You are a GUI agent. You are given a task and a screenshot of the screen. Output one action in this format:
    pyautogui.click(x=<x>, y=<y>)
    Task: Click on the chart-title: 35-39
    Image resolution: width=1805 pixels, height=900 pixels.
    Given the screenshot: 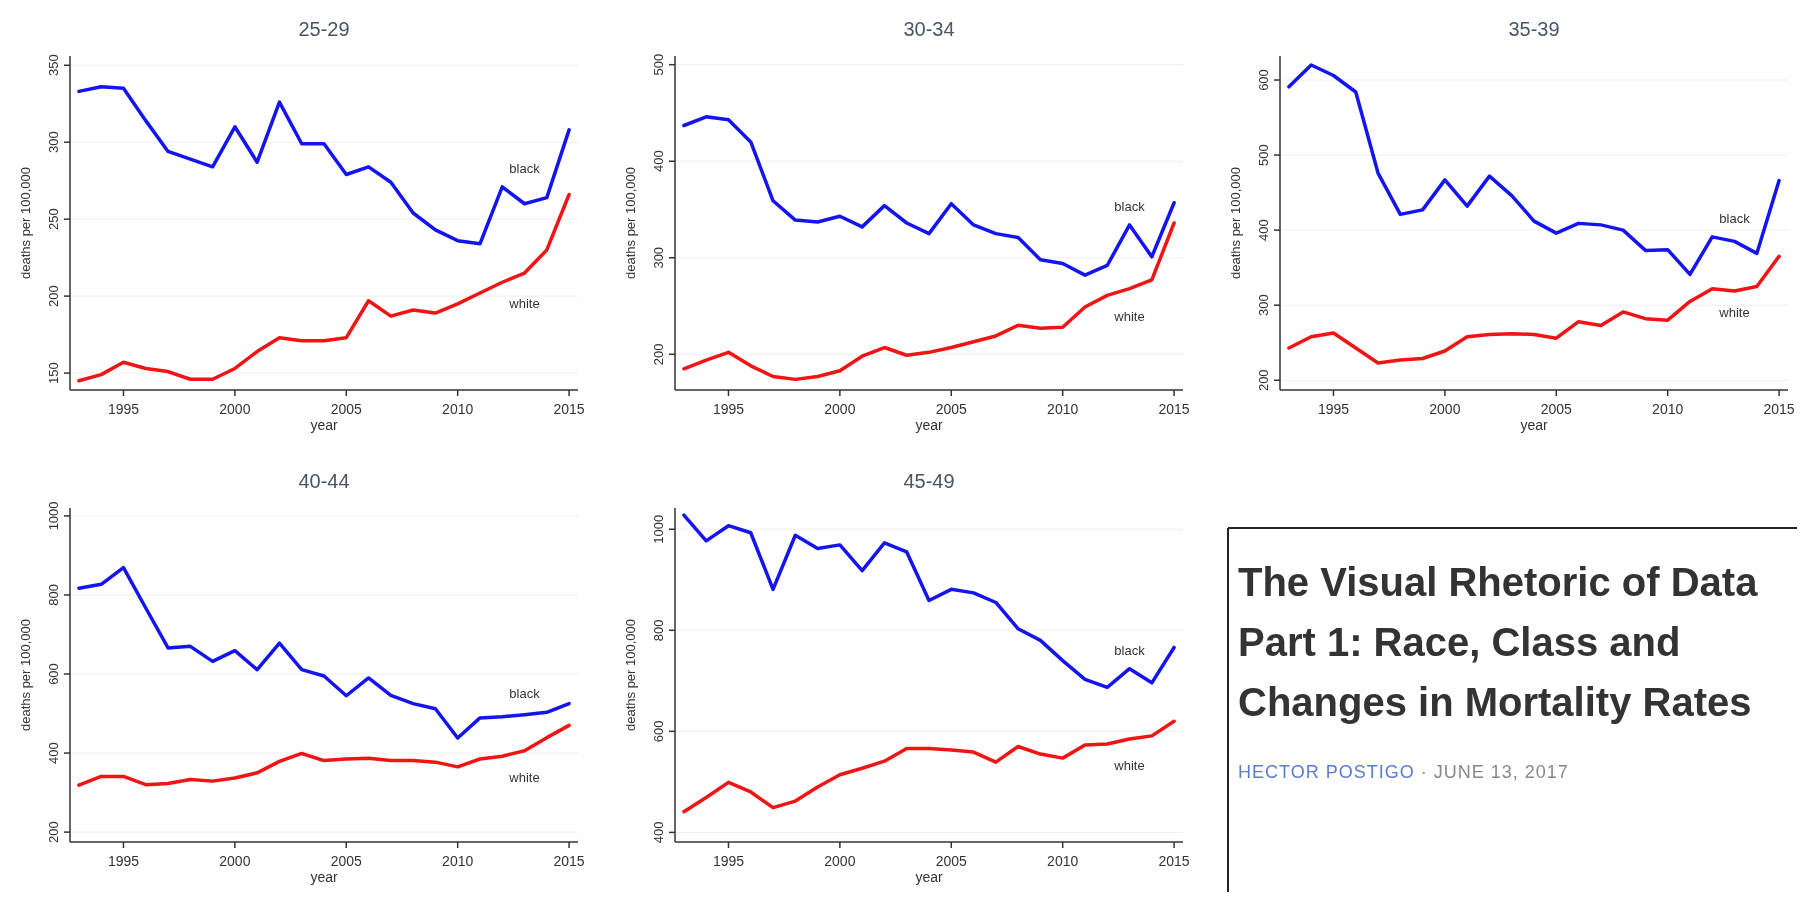 What is the action you would take?
    pyautogui.click(x=1534, y=29)
    